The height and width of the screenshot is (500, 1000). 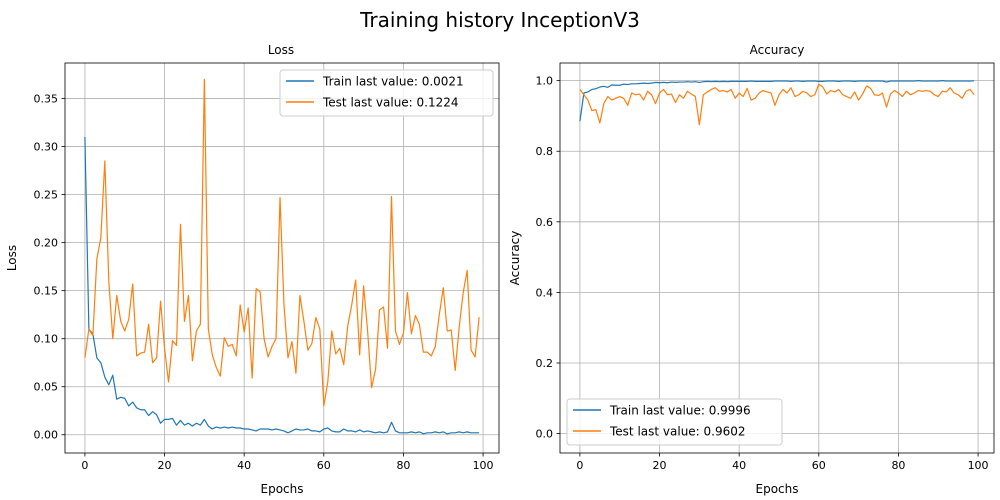 I want to click on loss-ytick-label: 0.30, so click(x=46, y=147).